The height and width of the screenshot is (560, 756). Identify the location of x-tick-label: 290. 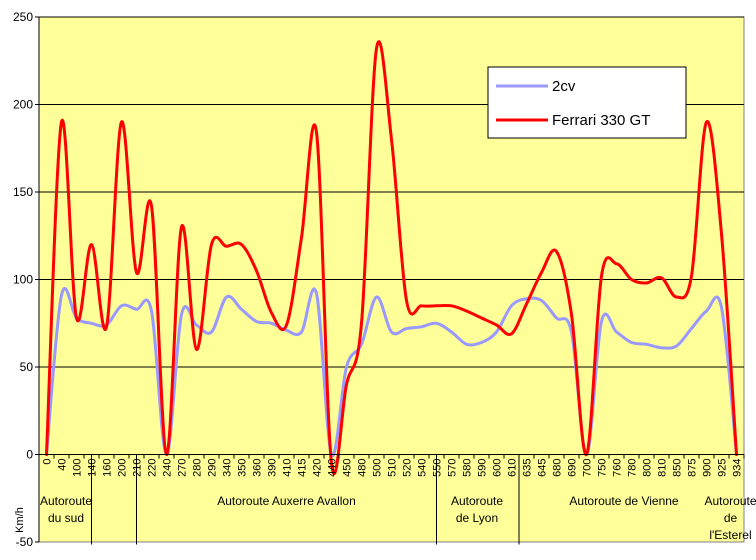
(213, 468).